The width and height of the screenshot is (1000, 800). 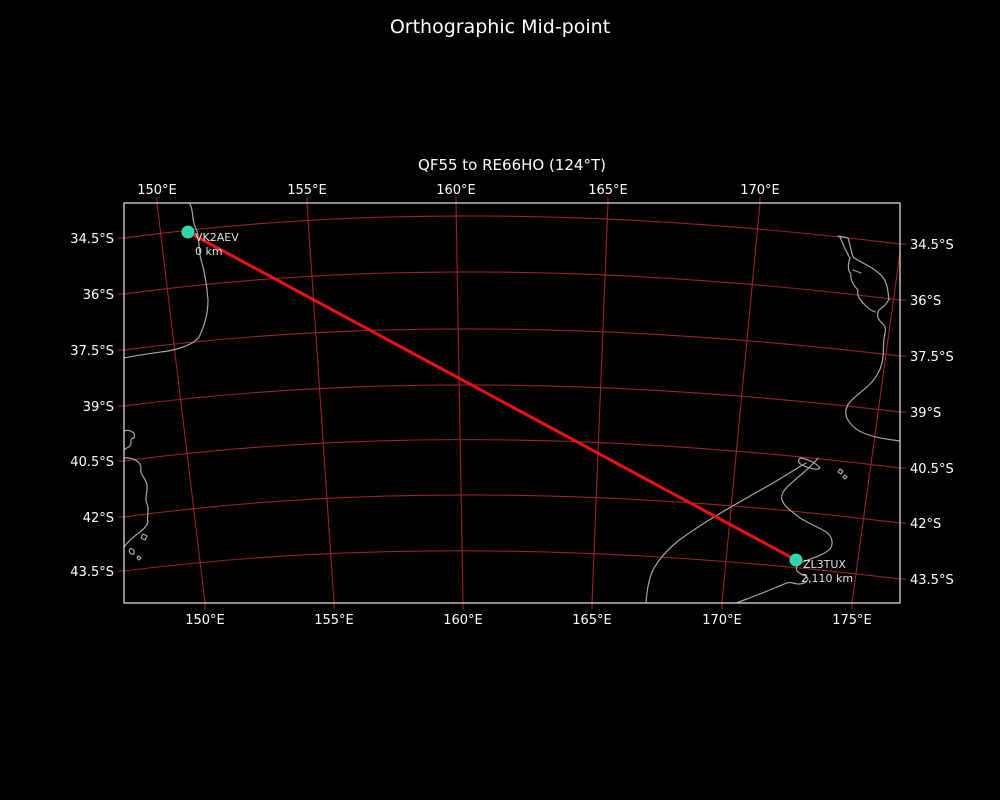 What do you see at coordinates (760, 190) in the screenshot?
I see `top-tick-170e: 170°E` at bounding box center [760, 190].